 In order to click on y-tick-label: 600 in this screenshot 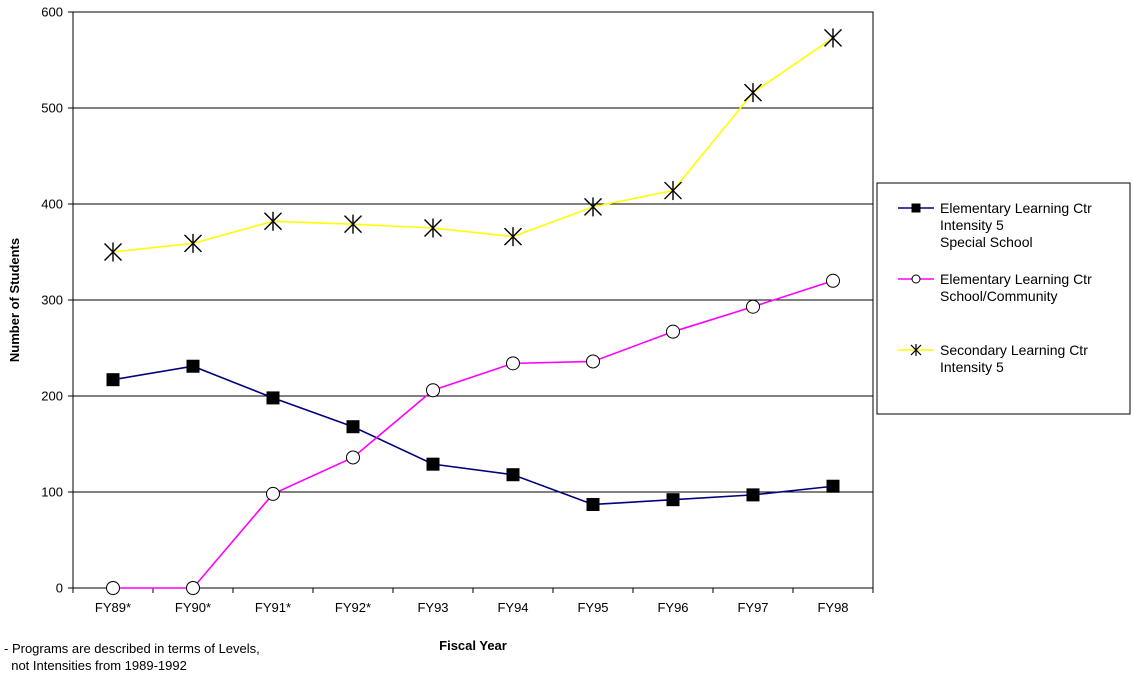, I will do `click(52, 12)`.